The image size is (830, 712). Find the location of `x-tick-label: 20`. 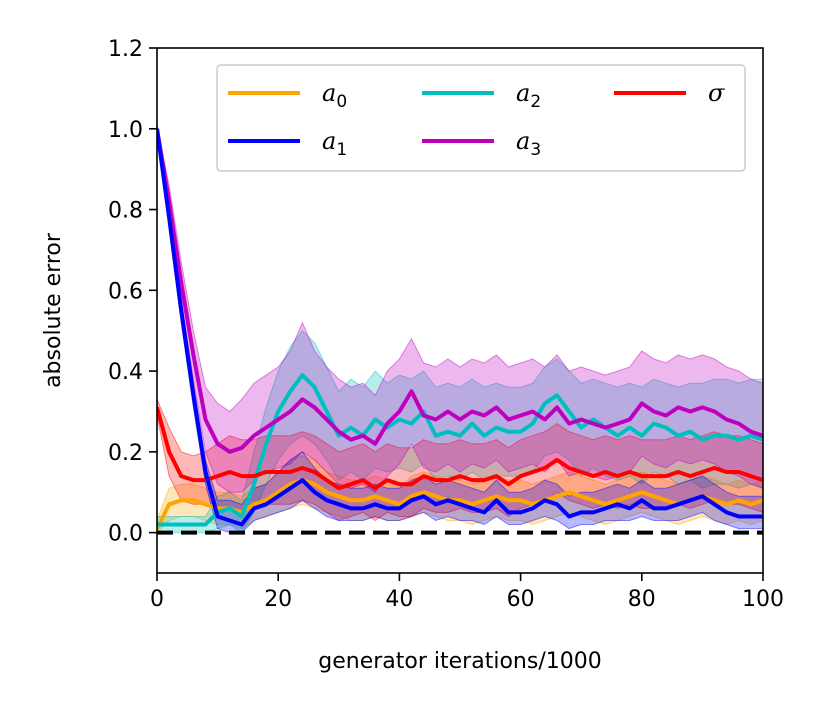

x-tick-label: 20 is located at coordinates (278, 599).